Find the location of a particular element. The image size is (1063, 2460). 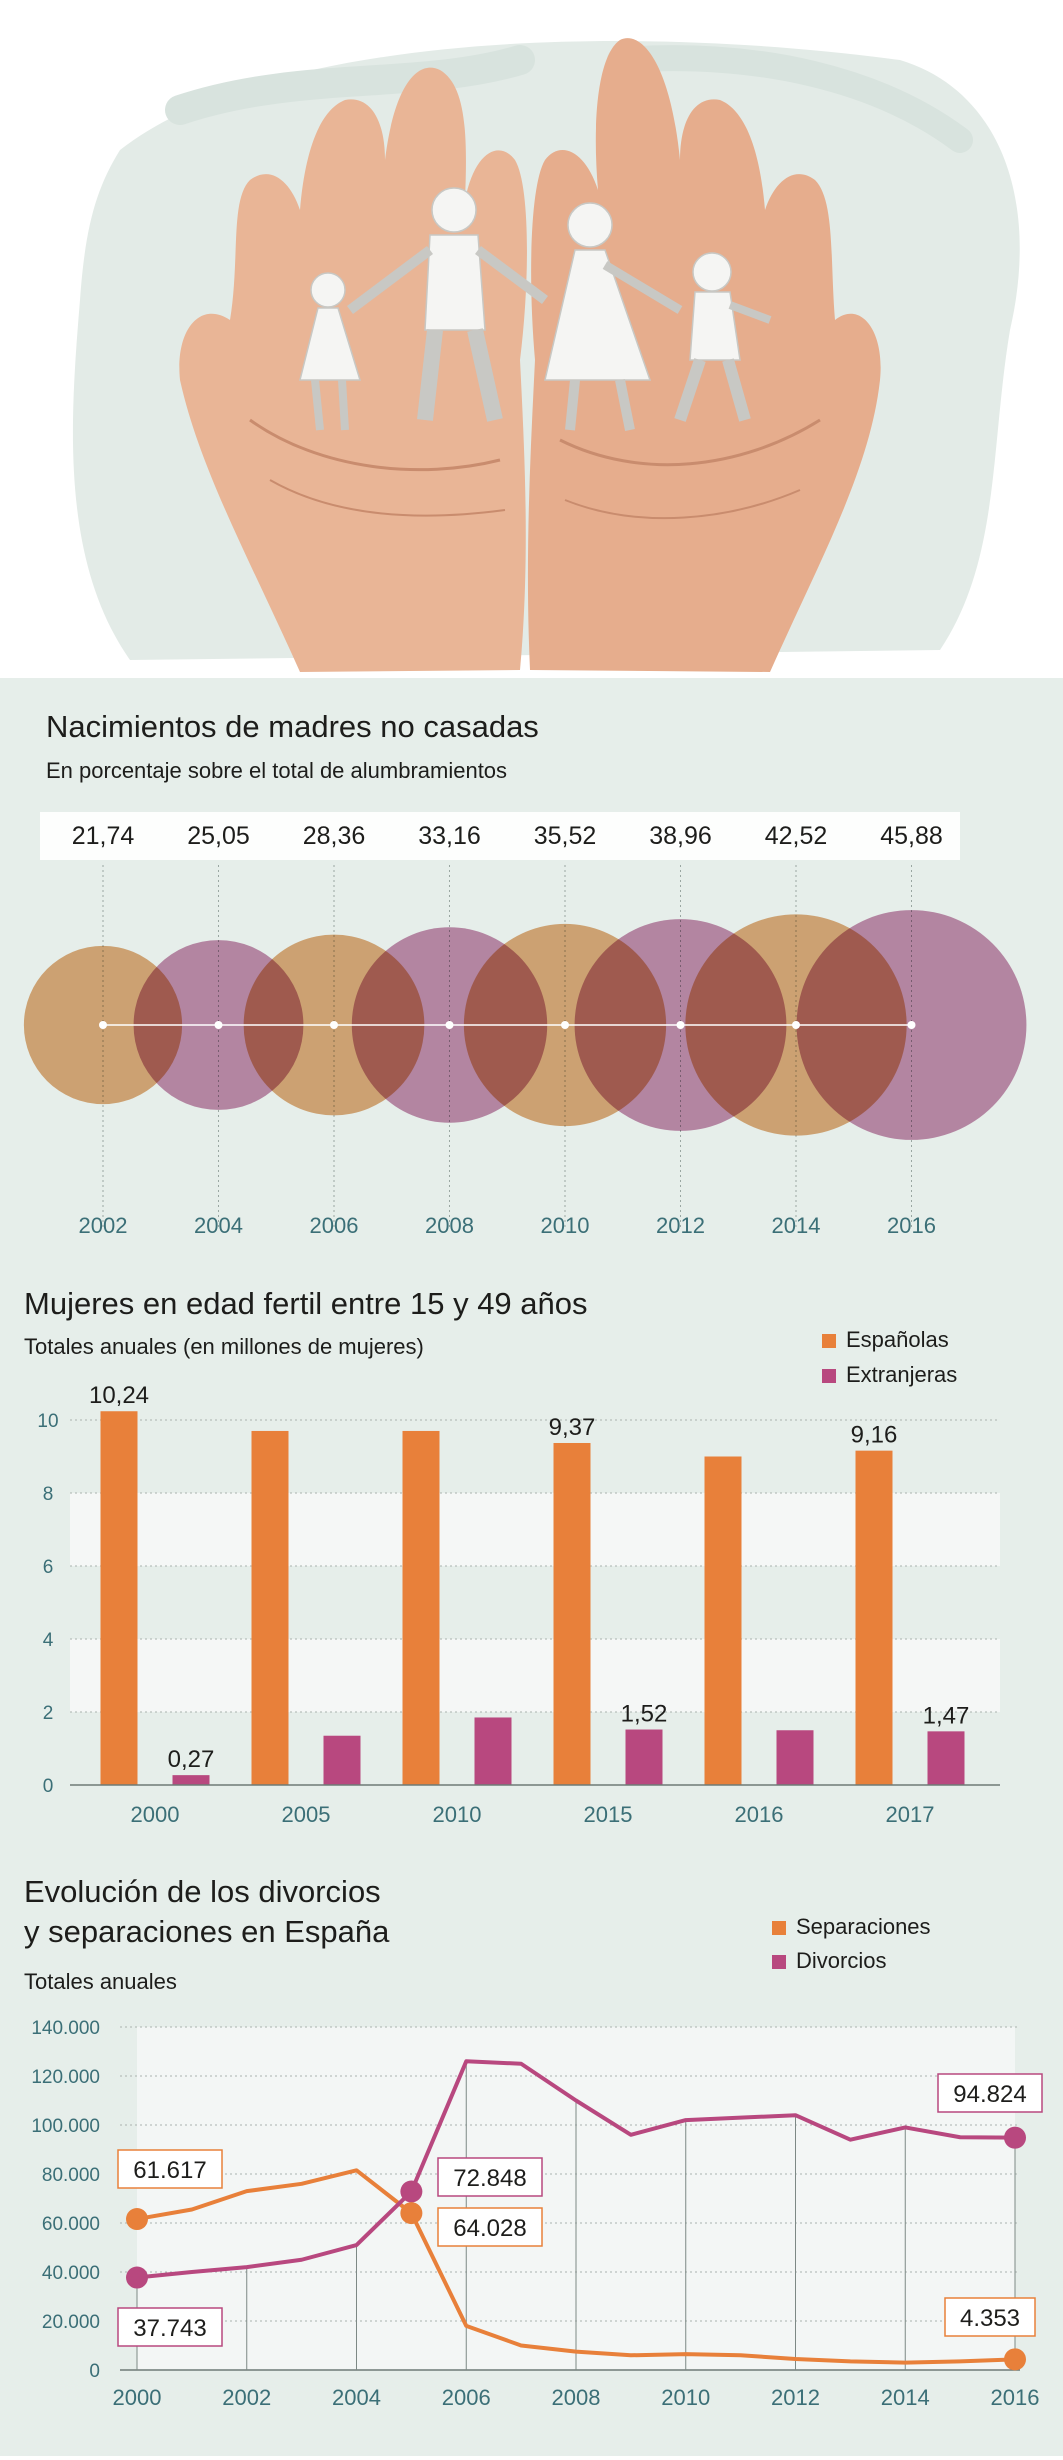

callout-label-separaciones-2016: 4.353 is located at coordinates (990, 2318).